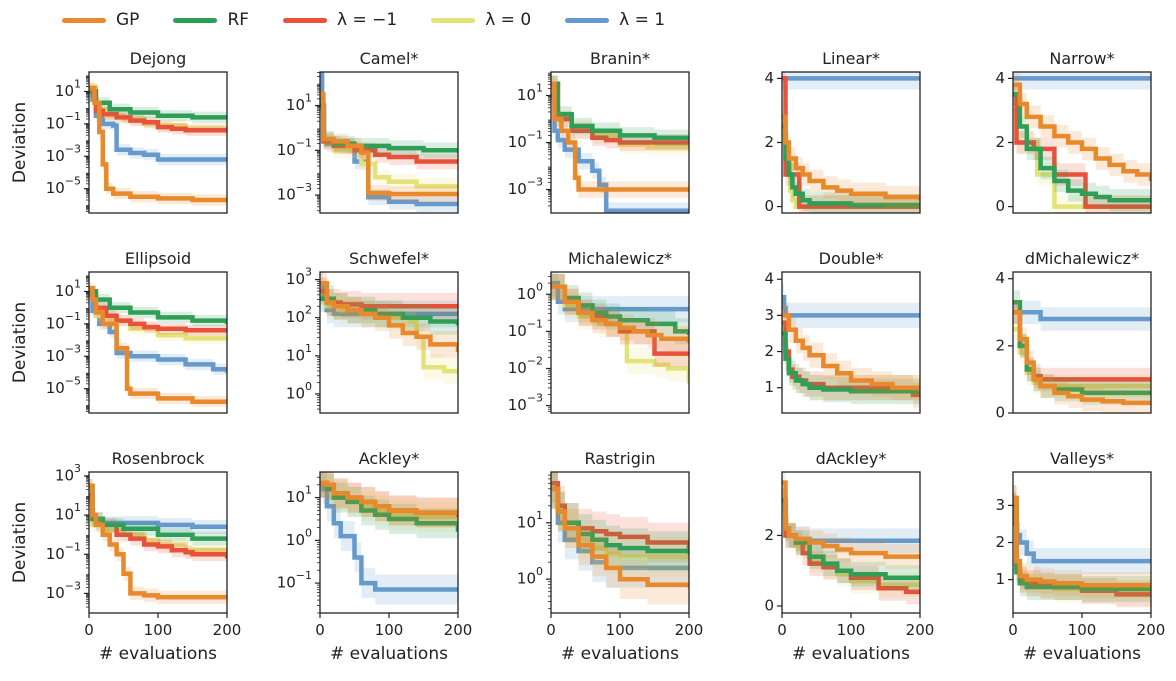 The image size is (1176, 681). What do you see at coordinates (158, 458) in the screenshot?
I see `panel-title: Rosenbrock` at bounding box center [158, 458].